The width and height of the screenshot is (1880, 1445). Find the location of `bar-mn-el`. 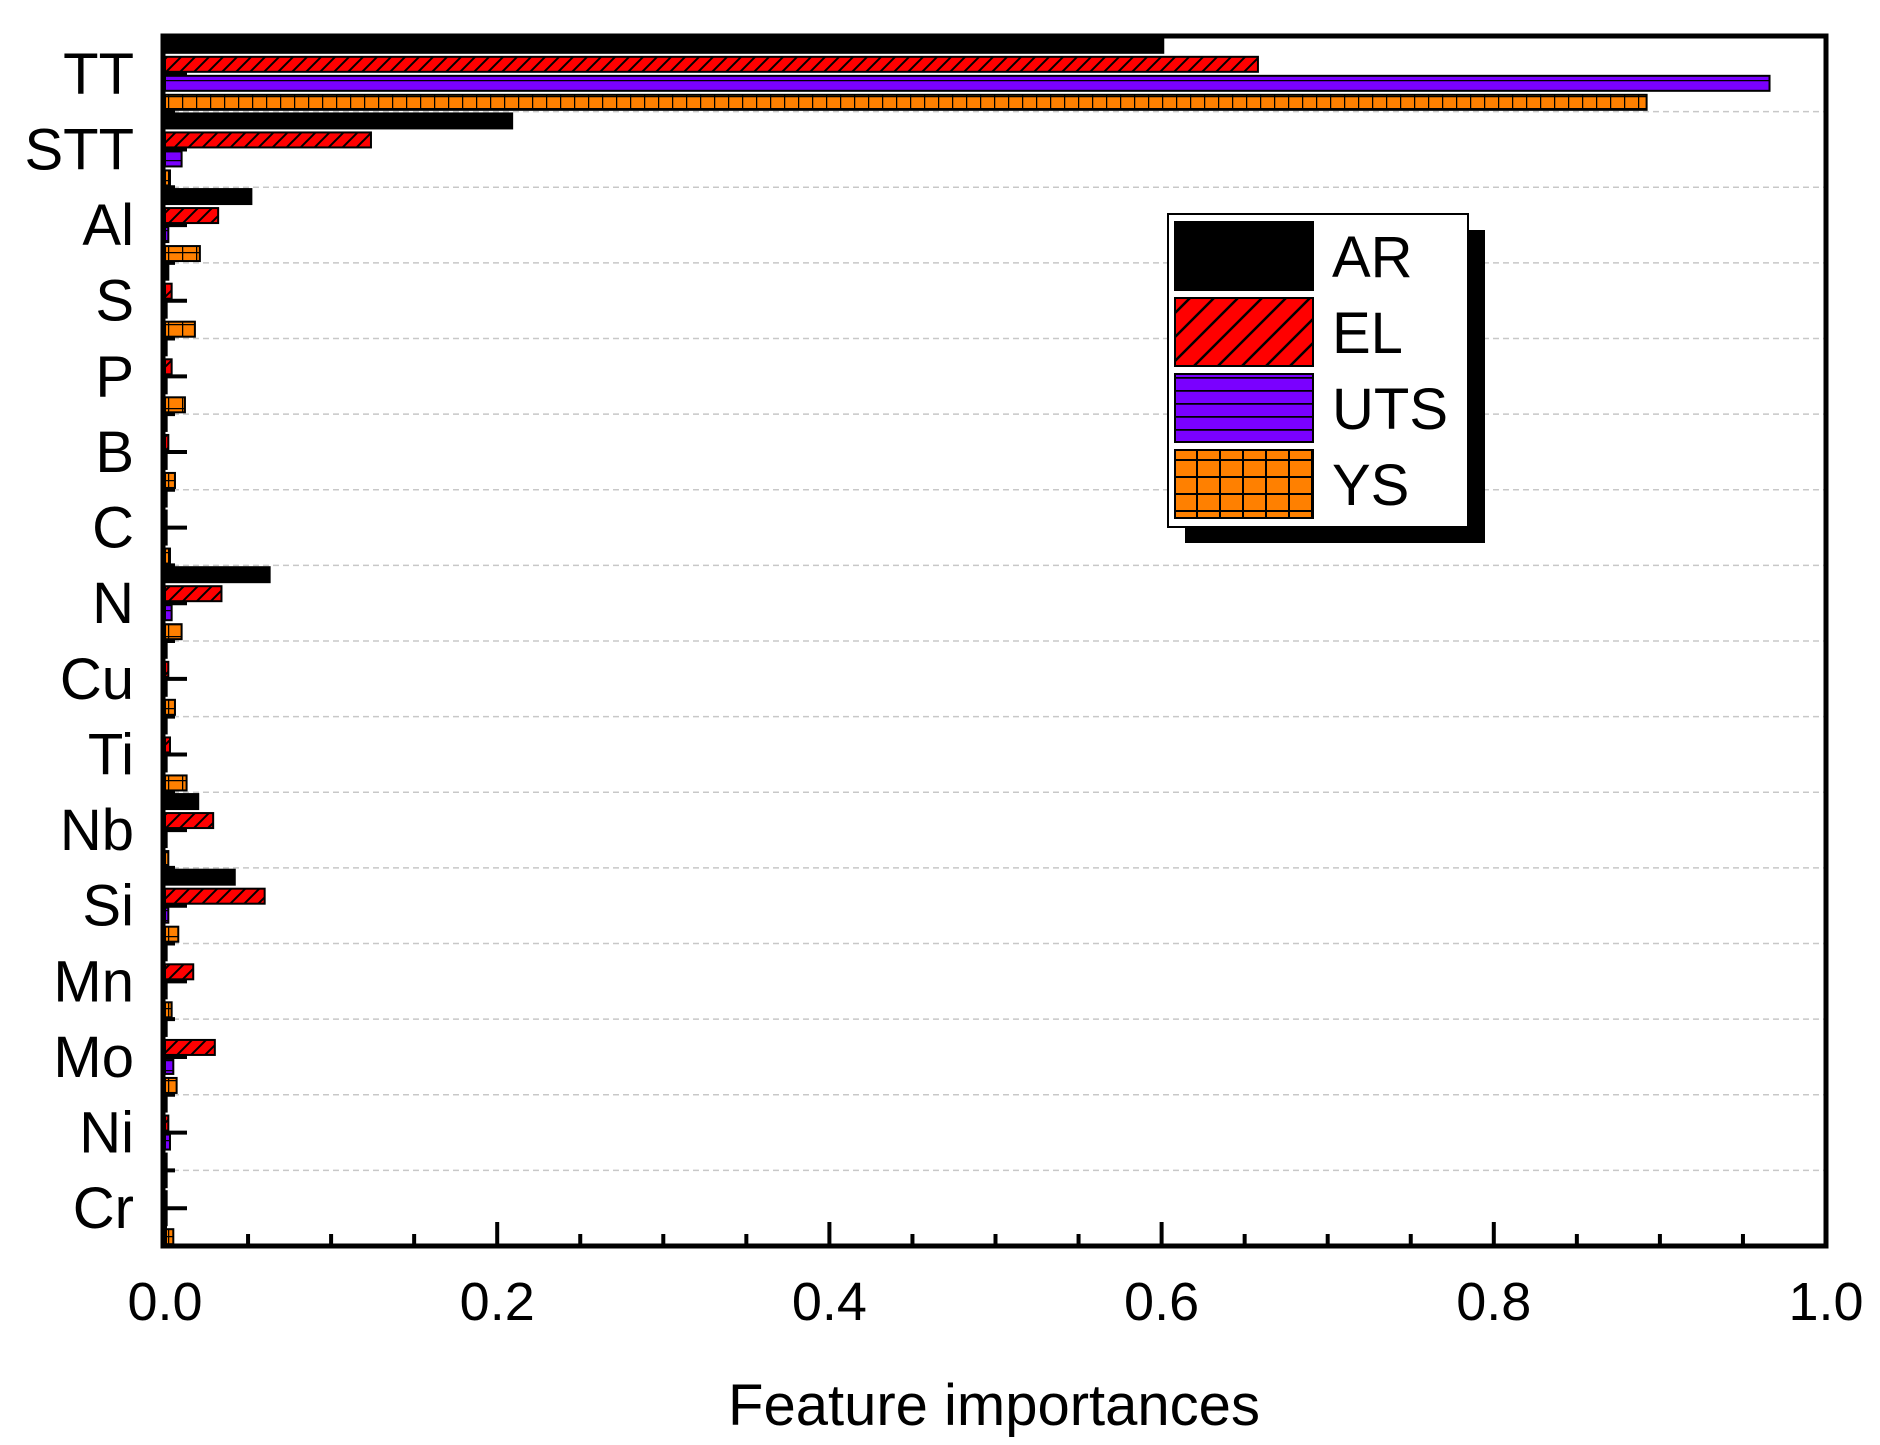

bar-mn-el is located at coordinates (179, 972).